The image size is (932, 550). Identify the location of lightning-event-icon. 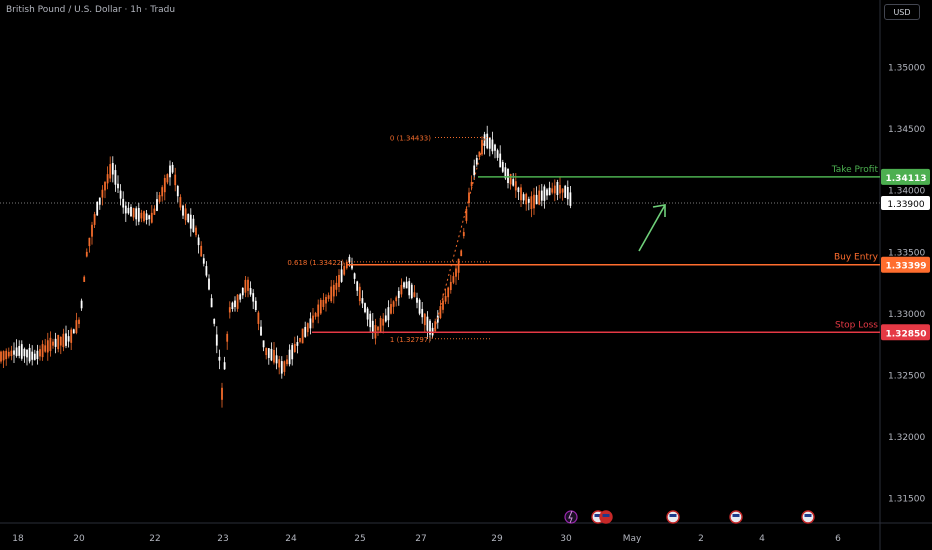
(571, 517).